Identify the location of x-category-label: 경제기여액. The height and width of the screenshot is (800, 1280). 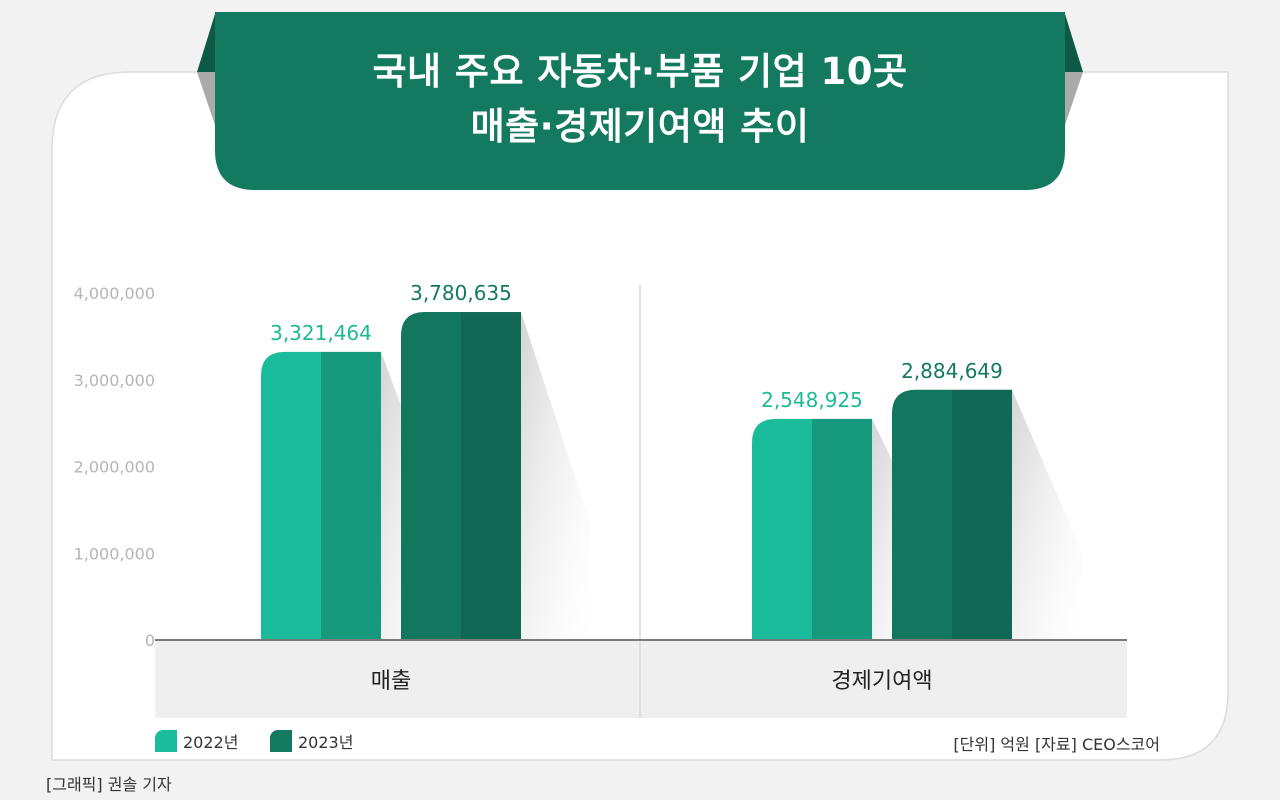
(881, 681).